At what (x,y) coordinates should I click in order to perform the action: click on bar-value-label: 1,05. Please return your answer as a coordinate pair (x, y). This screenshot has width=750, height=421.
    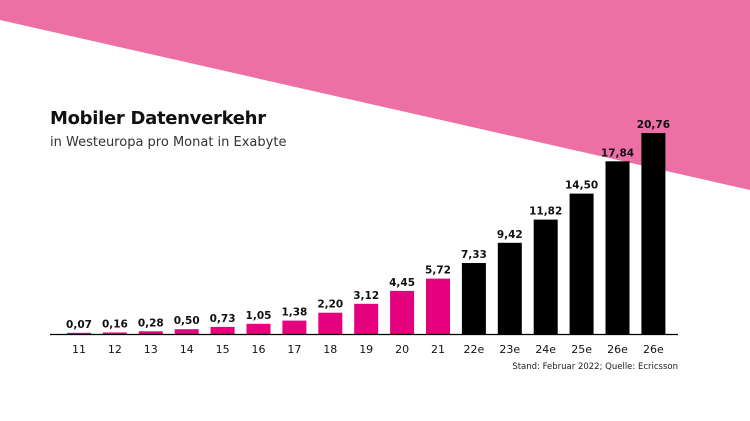
    Looking at the image, I should click on (259, 316).